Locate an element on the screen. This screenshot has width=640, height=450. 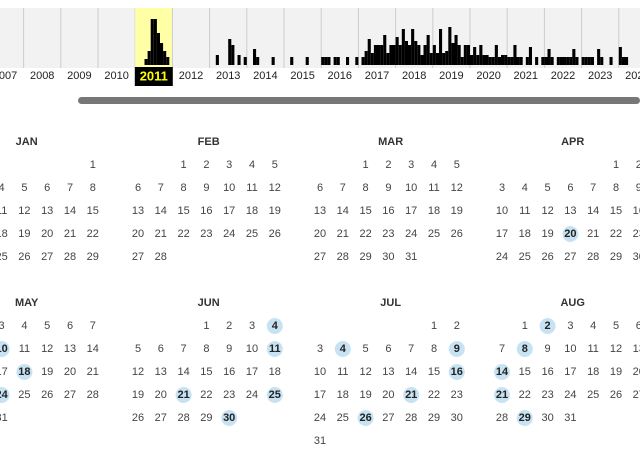
captured-day: 2 is located at coordinates (548, 326).